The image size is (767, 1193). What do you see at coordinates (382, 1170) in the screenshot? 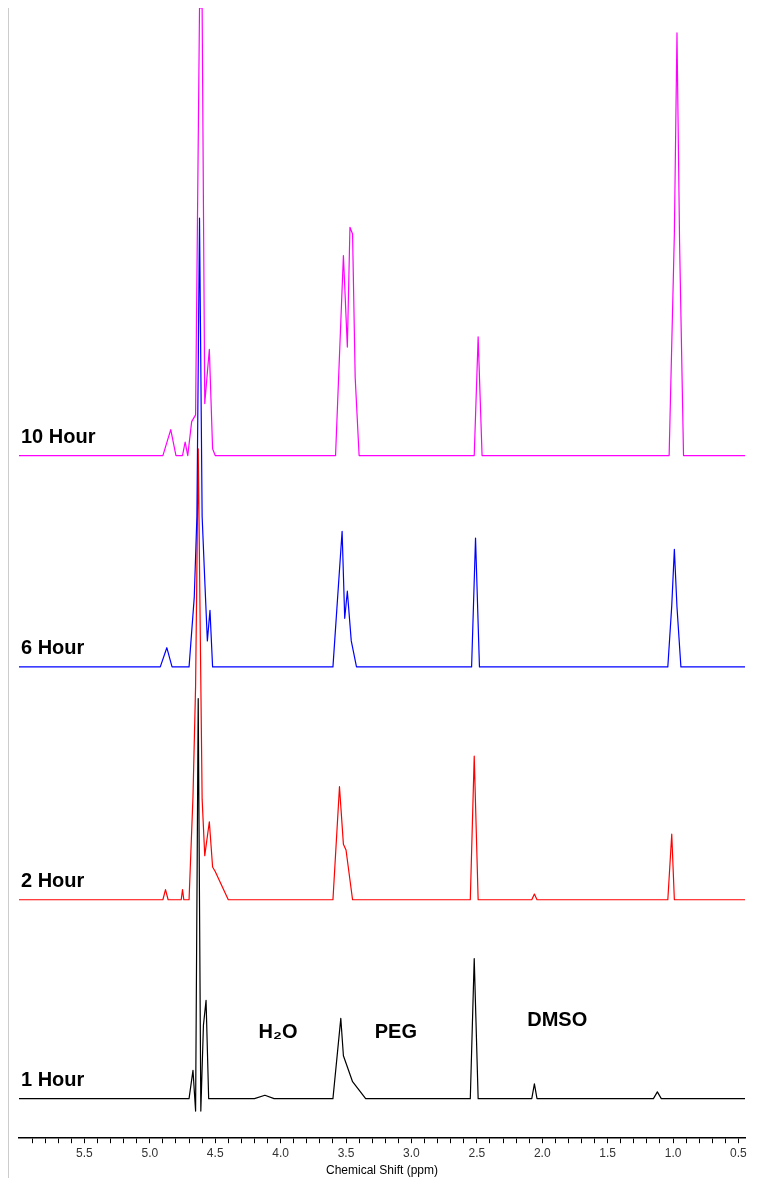
I see `x-axis-title: Chemical Shift (ppm)` at bounding box center [382, 1170].